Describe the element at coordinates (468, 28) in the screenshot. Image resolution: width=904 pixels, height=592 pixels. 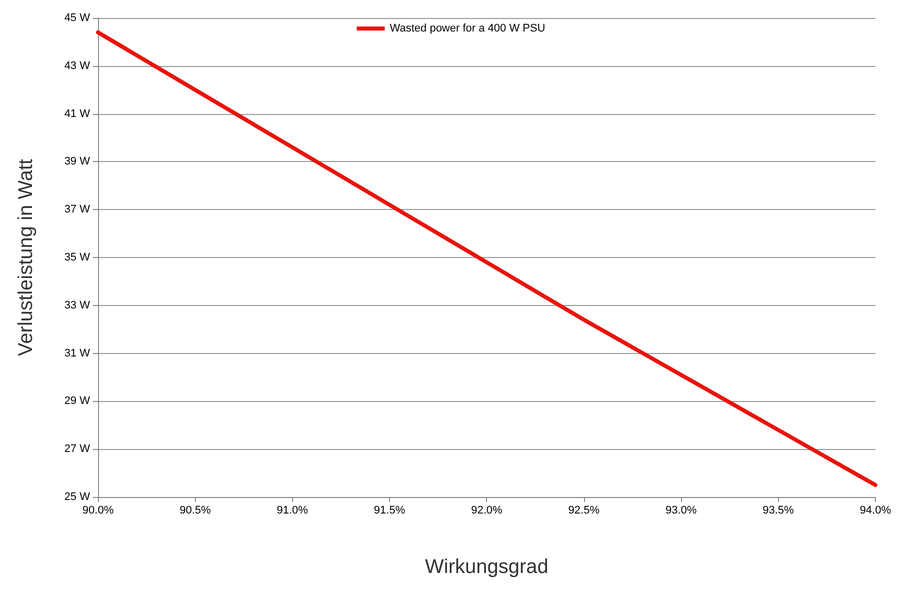
I see `legend-label: Wasted power for a 400 W PSU` at that location.